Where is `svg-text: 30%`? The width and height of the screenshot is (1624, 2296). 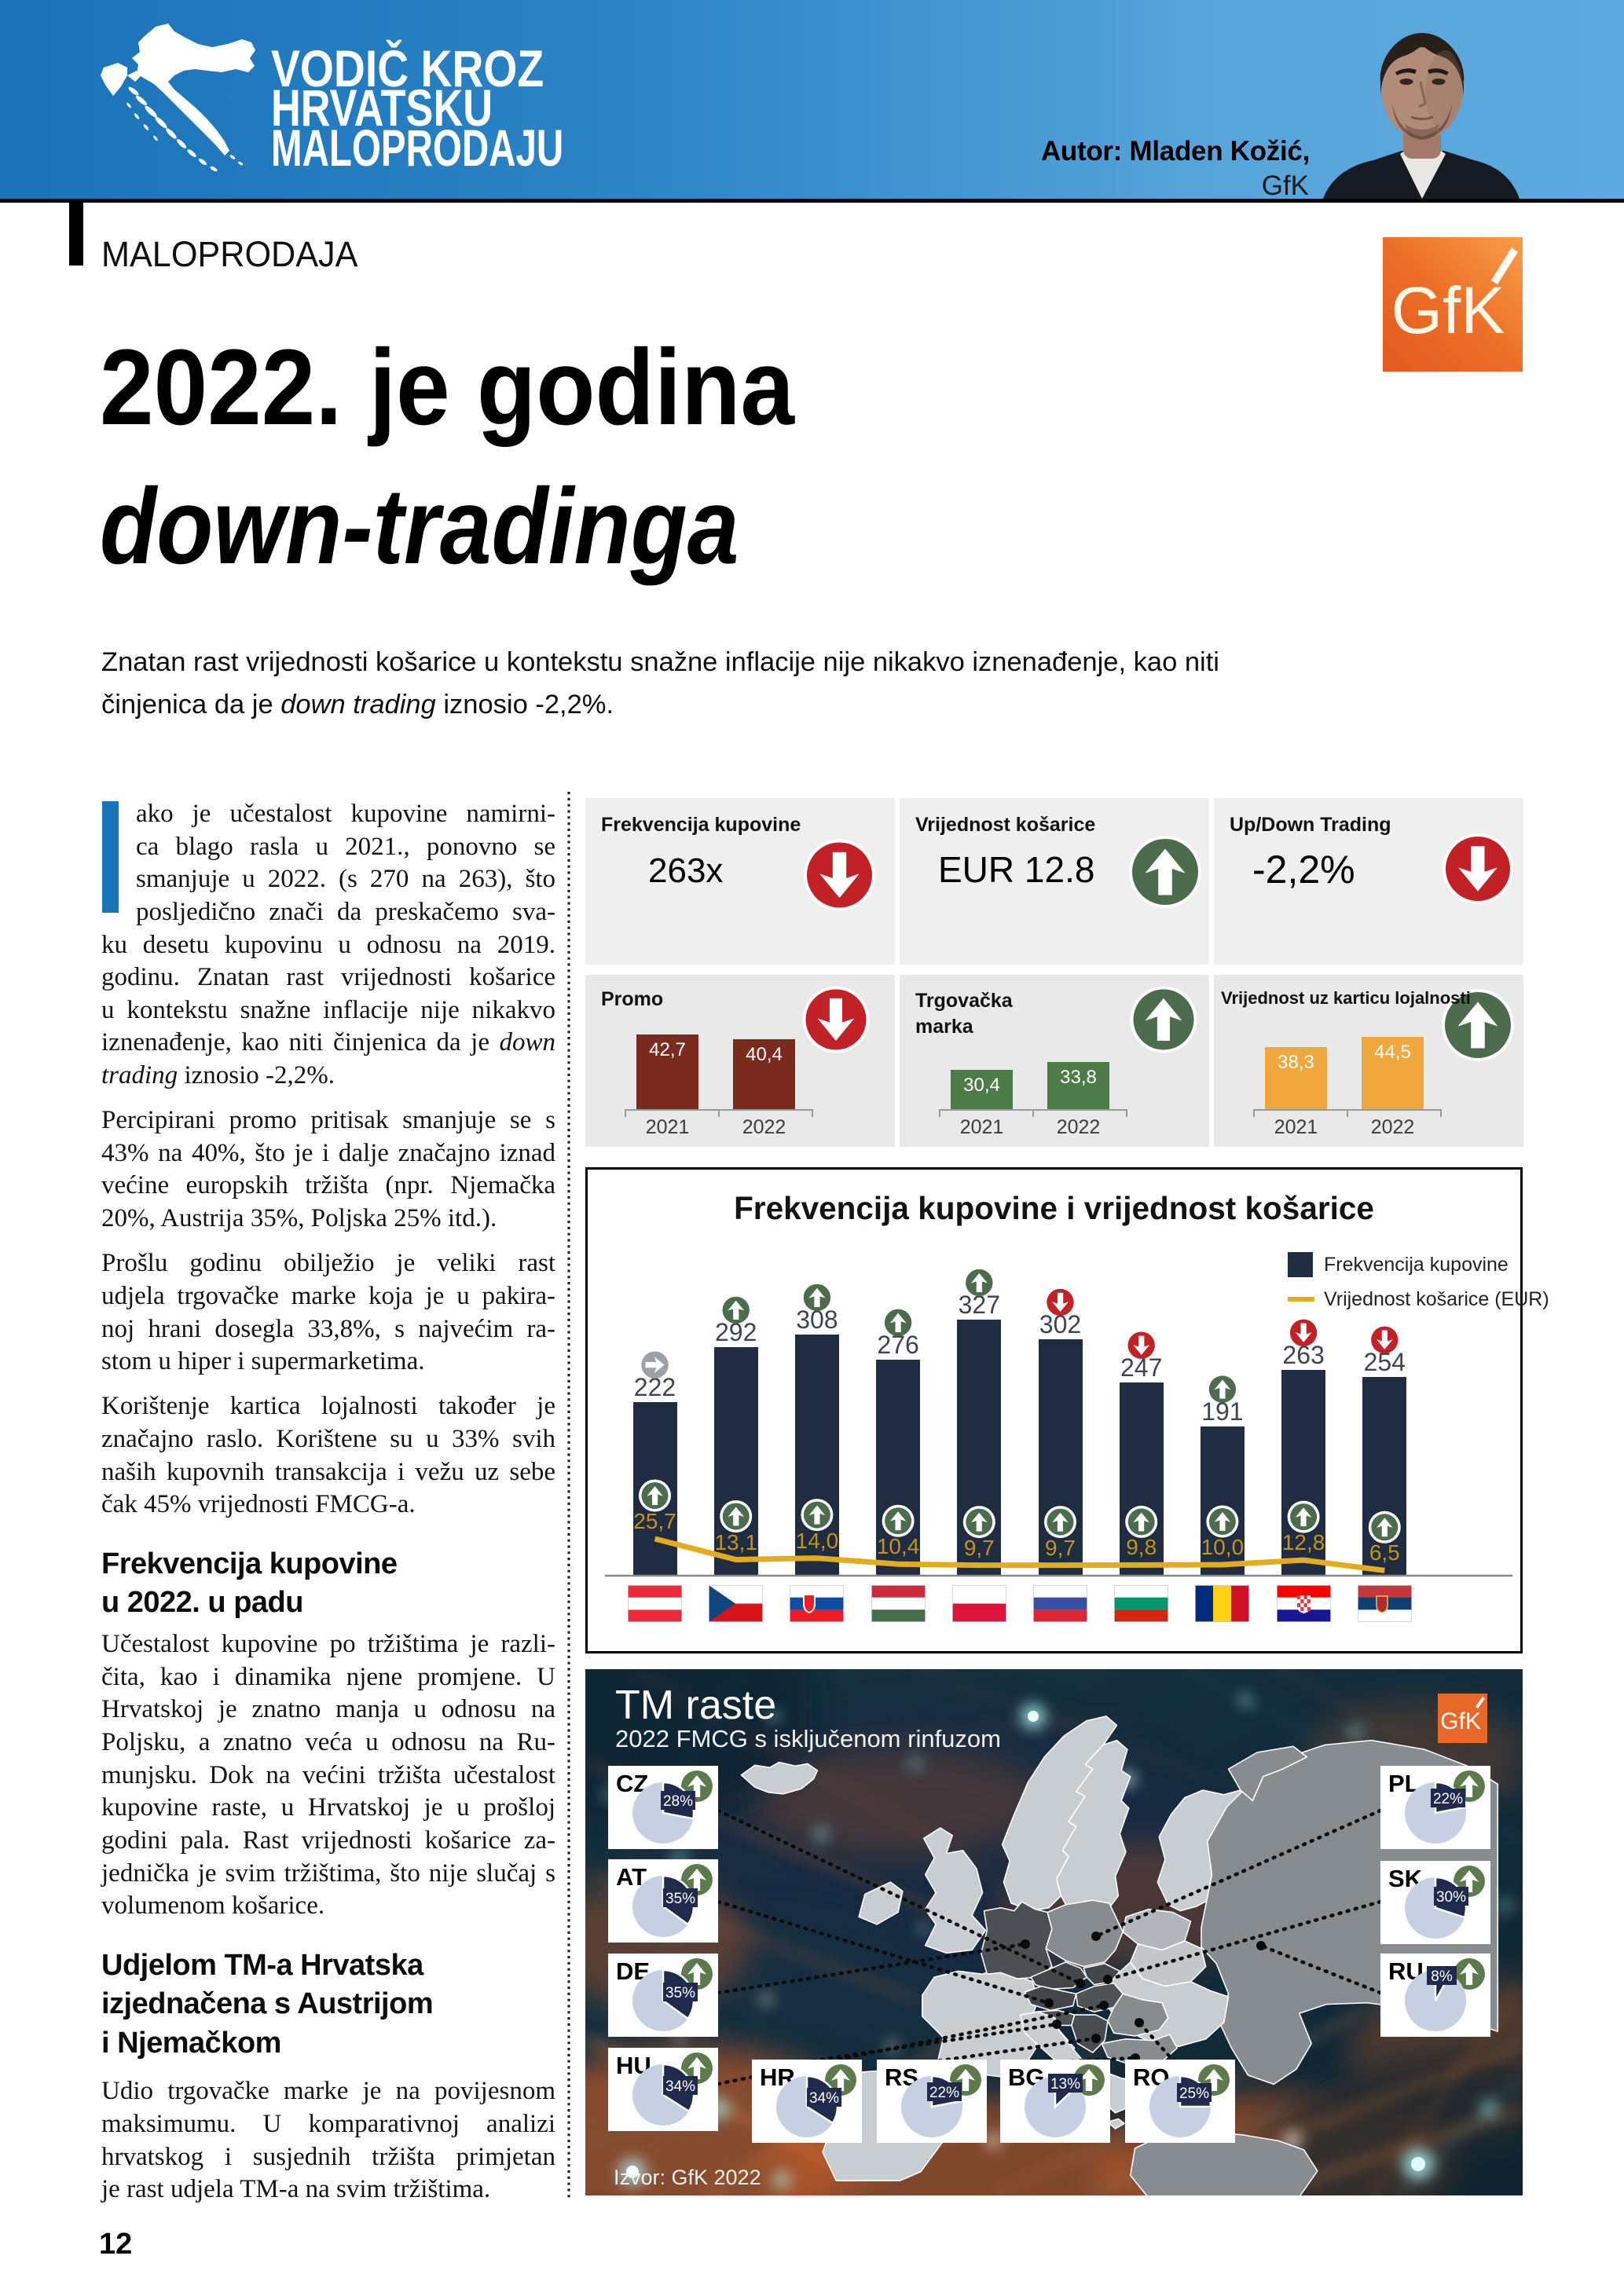
svg-text: 30% is located at coordinates (1451, 1897).